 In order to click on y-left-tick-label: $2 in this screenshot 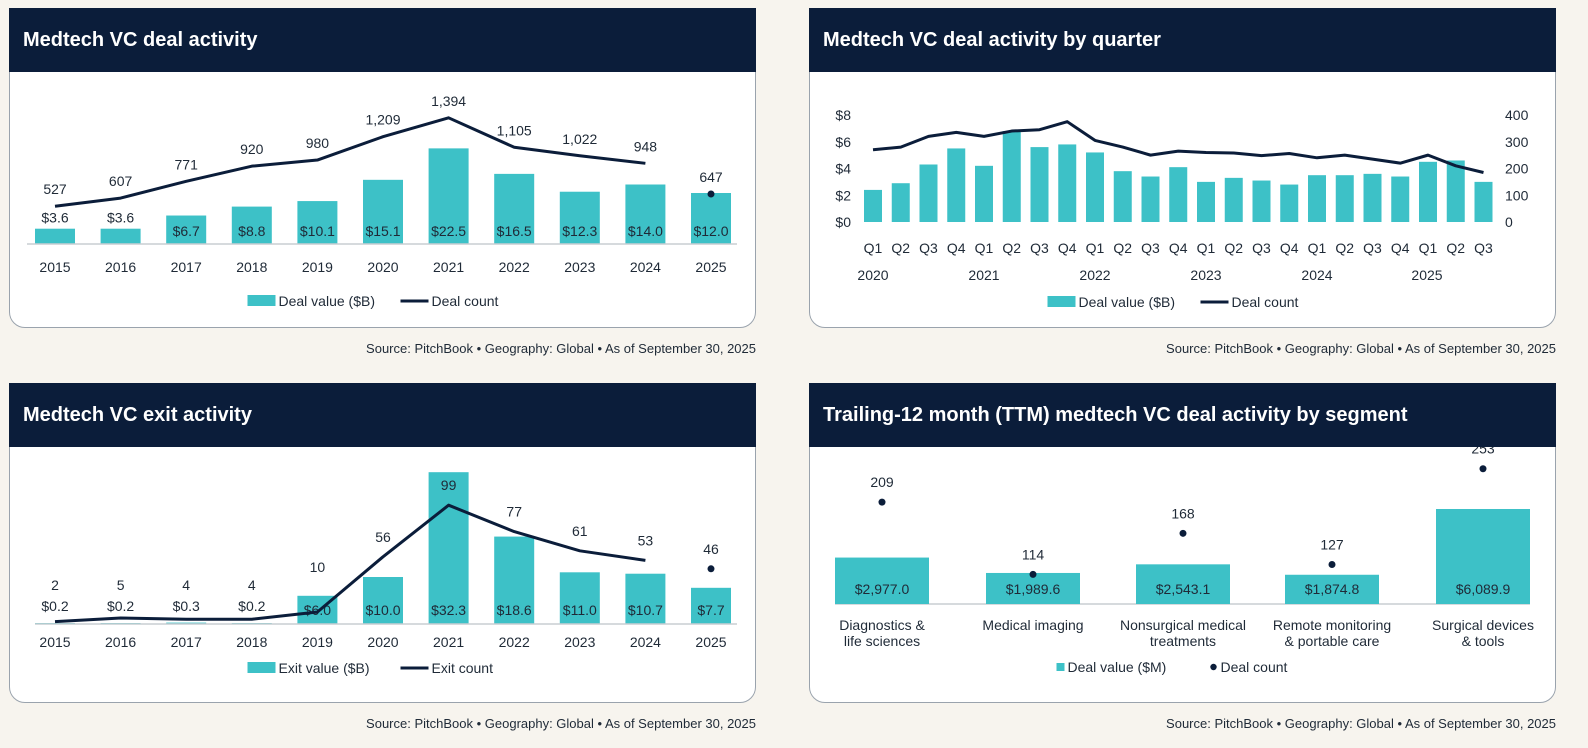, I will do `click(843, 195)`.